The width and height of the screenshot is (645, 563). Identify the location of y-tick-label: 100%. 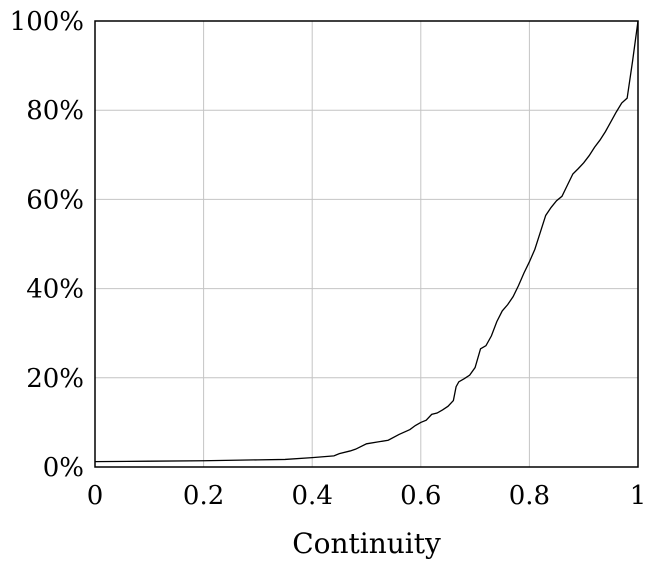
(47, 22).